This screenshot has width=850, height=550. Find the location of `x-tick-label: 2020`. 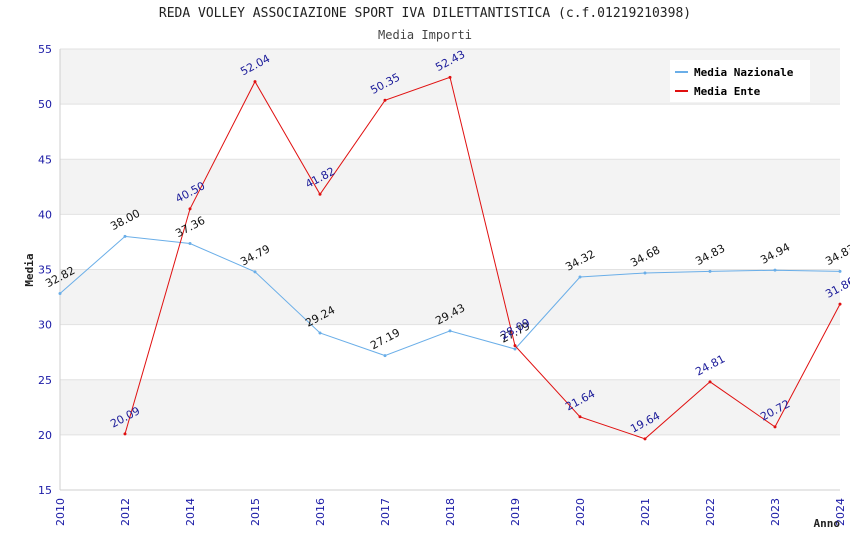

x-tick-label: 2020 is located at coordinates (580, 512).